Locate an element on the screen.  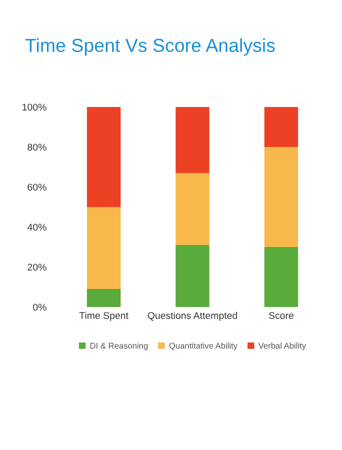
legend-label: Quantitative Ability is located at coordinates (203, 346).